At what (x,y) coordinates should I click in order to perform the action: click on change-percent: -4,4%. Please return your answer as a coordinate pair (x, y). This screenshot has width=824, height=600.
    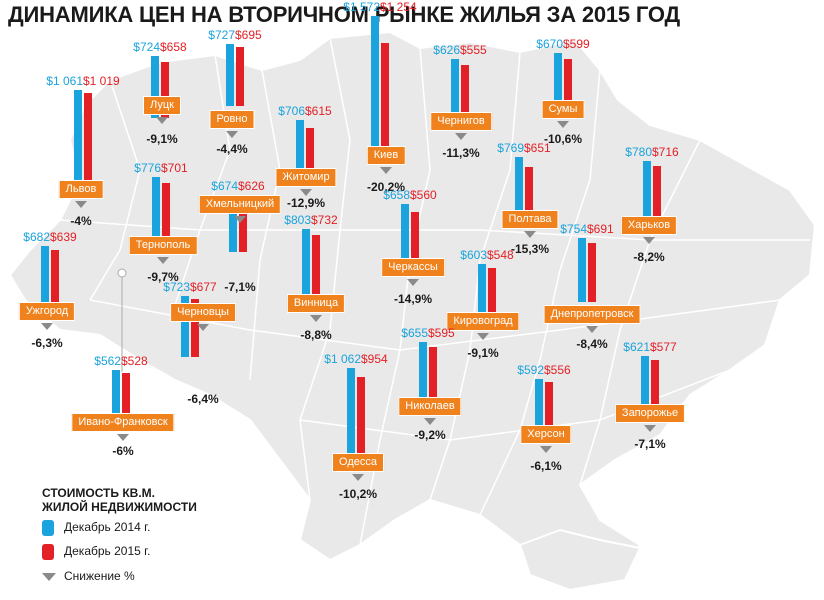
    Looking at the image, I should click on (232, 149).